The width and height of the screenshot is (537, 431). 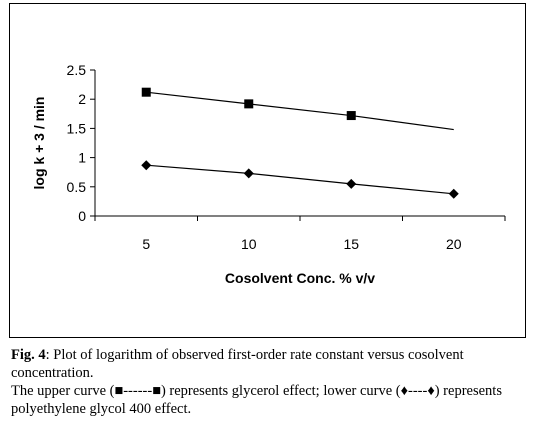 I want to click on x-tick-label: 5, so click(x=146, y=244).